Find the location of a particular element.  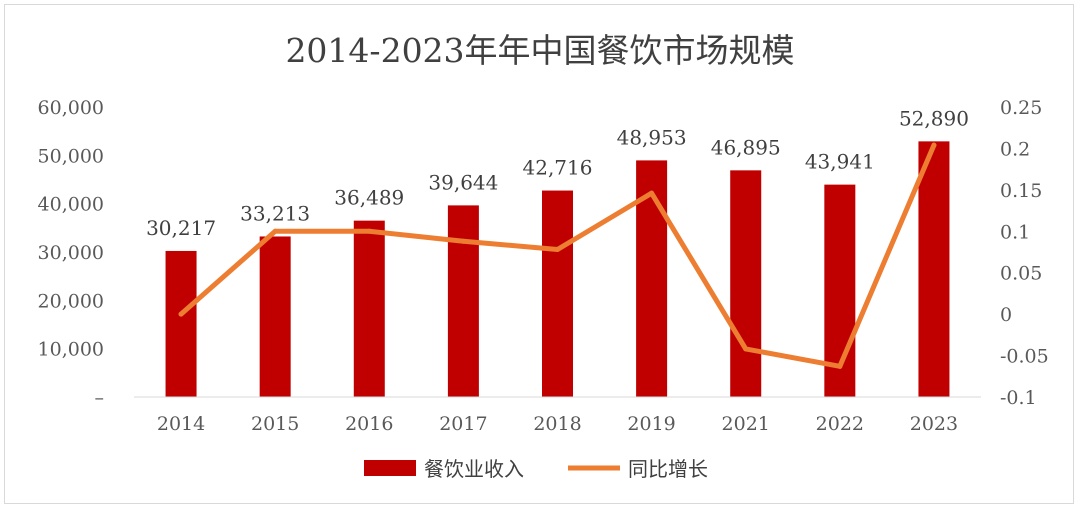

x-tick-label: 2018 is located at coordinates (557, 424).